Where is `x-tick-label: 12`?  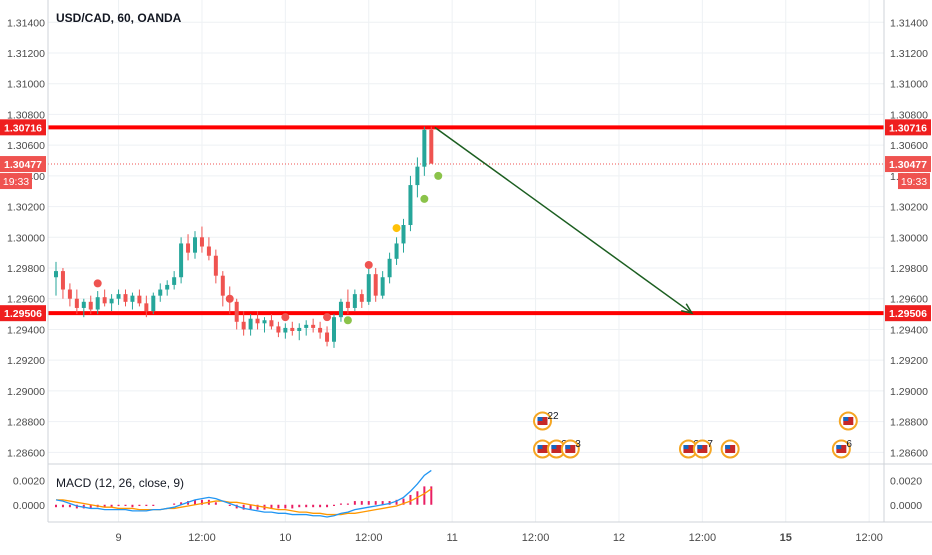
x-tick-label: 12 is located at coordinates (619, 538).